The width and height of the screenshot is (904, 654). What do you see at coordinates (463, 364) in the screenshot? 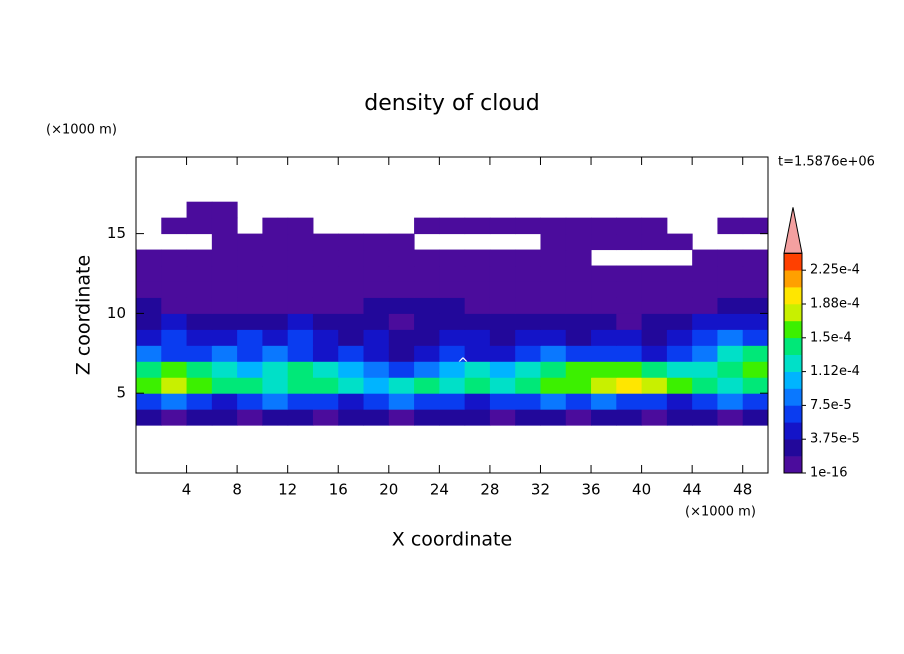
I see `annotation: ^` at bounding box center [463, 364].